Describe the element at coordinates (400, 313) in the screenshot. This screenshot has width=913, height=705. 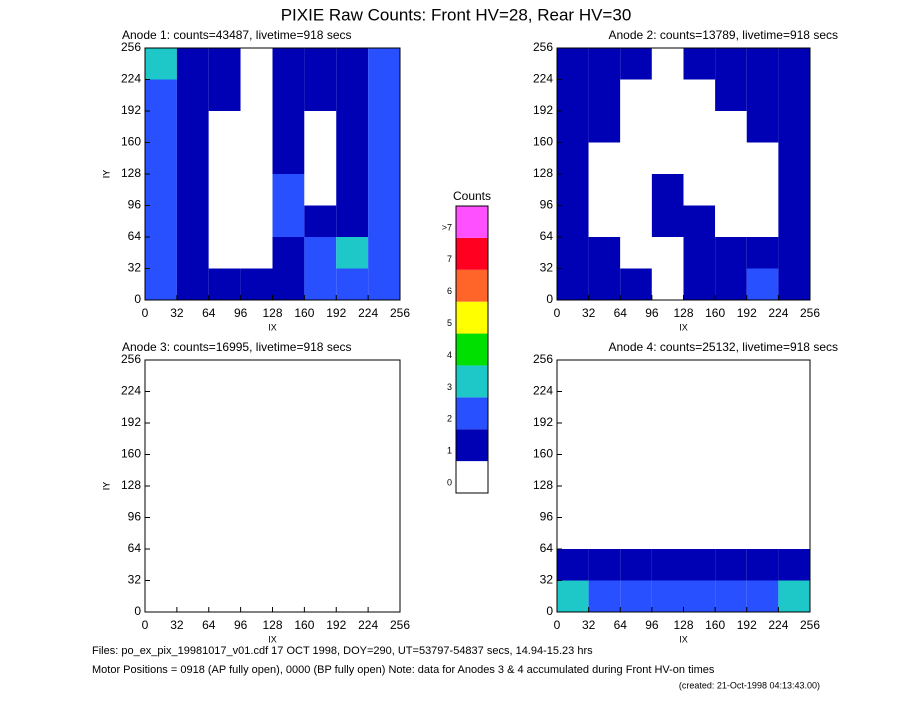
I see `x-tick-label: 256` at that location.